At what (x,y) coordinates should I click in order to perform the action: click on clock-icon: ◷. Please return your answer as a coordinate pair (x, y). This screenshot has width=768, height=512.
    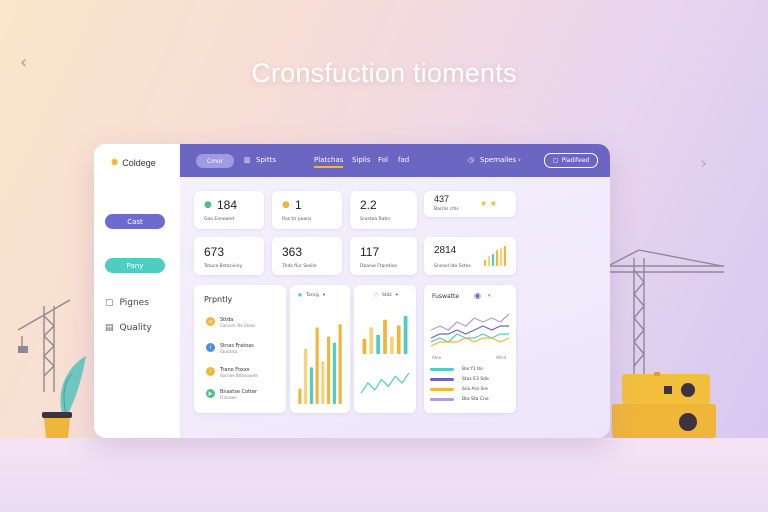
    Looking at the image, I should click on (210, 321).